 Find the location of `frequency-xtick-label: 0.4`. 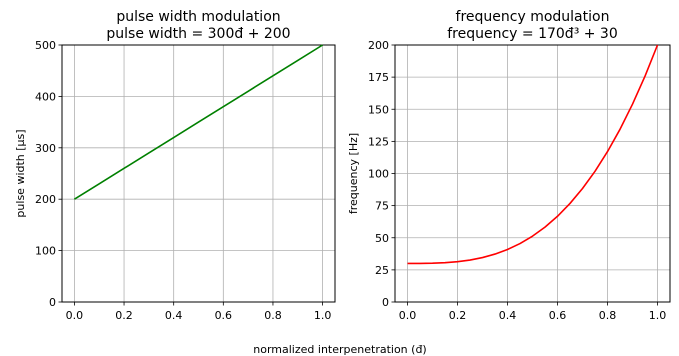

frequency-xtick-label: 0.4 is located at coordinates (508, 315).